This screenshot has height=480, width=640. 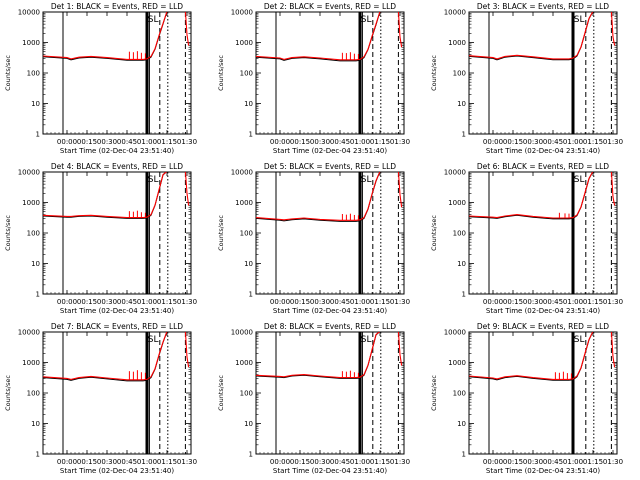 I want to click on chart-title: Det 5: BLACK = Events, RED = LLD, so click(x=330, y=166).